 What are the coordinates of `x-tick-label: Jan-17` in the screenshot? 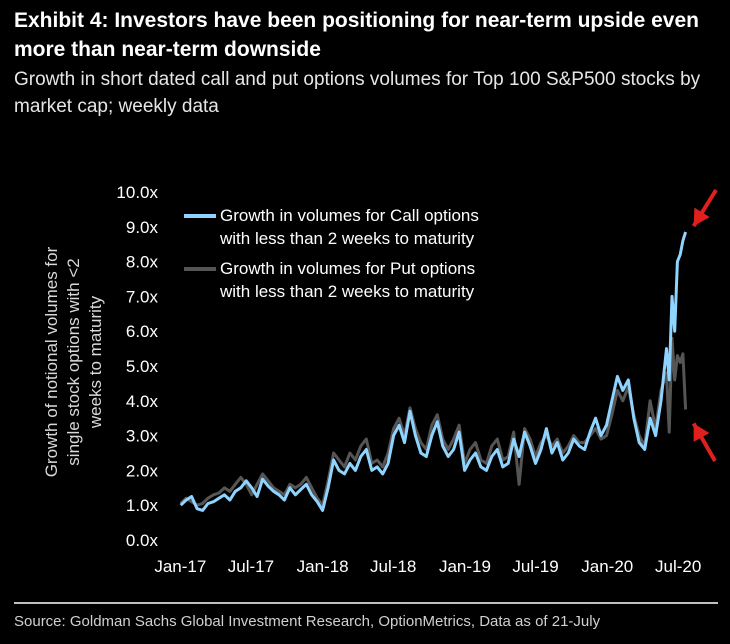 It's located at (180, 566).